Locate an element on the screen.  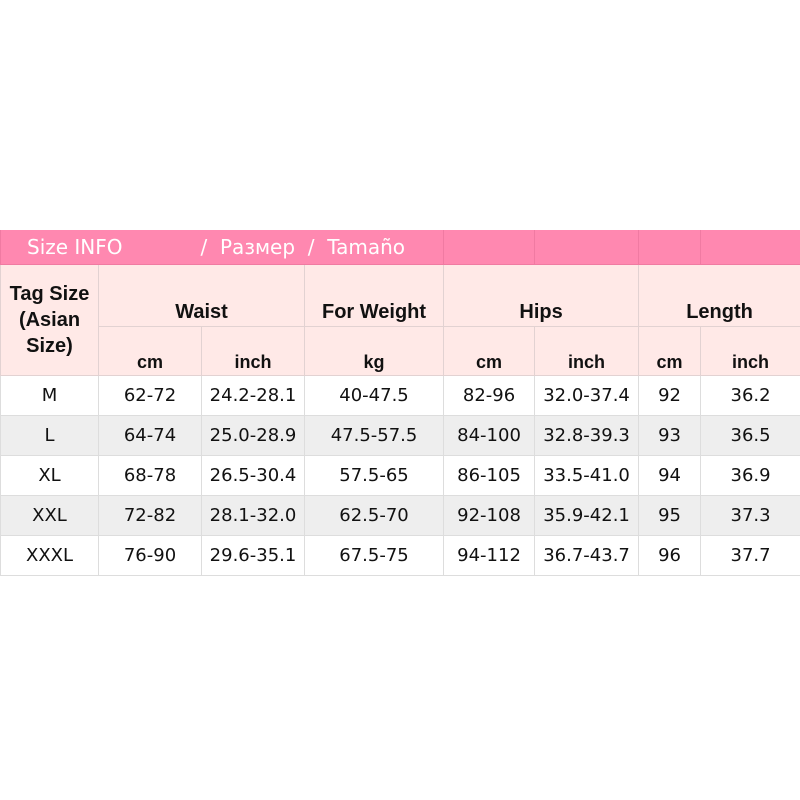
table-cell: 25.0-28.9 is located at coordinates (253, 435).